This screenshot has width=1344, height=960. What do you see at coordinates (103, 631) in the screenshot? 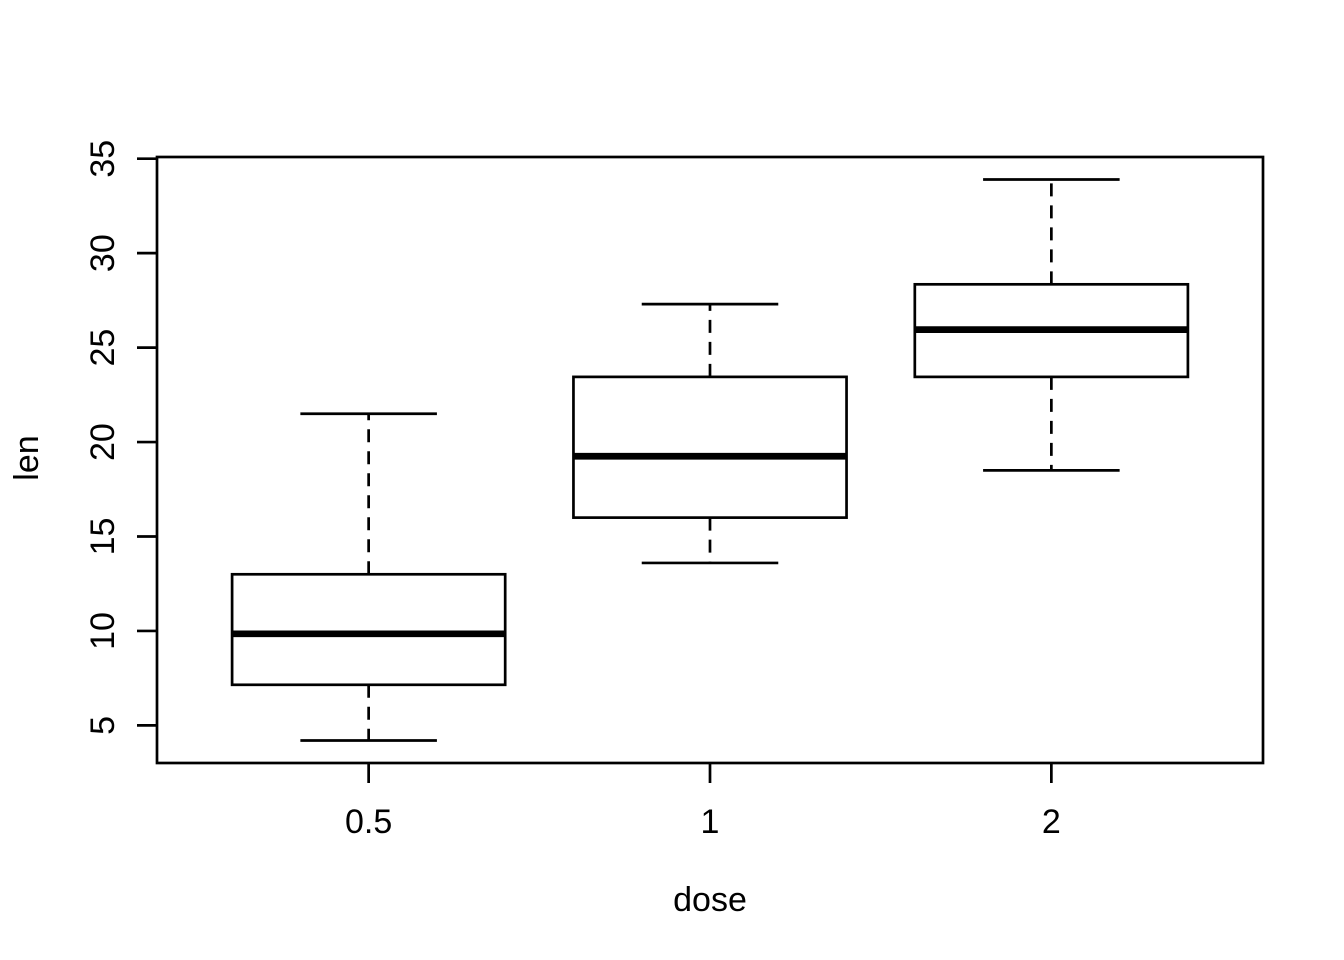
I see `y-tick-label: 10` at bounding box center [103, 631].